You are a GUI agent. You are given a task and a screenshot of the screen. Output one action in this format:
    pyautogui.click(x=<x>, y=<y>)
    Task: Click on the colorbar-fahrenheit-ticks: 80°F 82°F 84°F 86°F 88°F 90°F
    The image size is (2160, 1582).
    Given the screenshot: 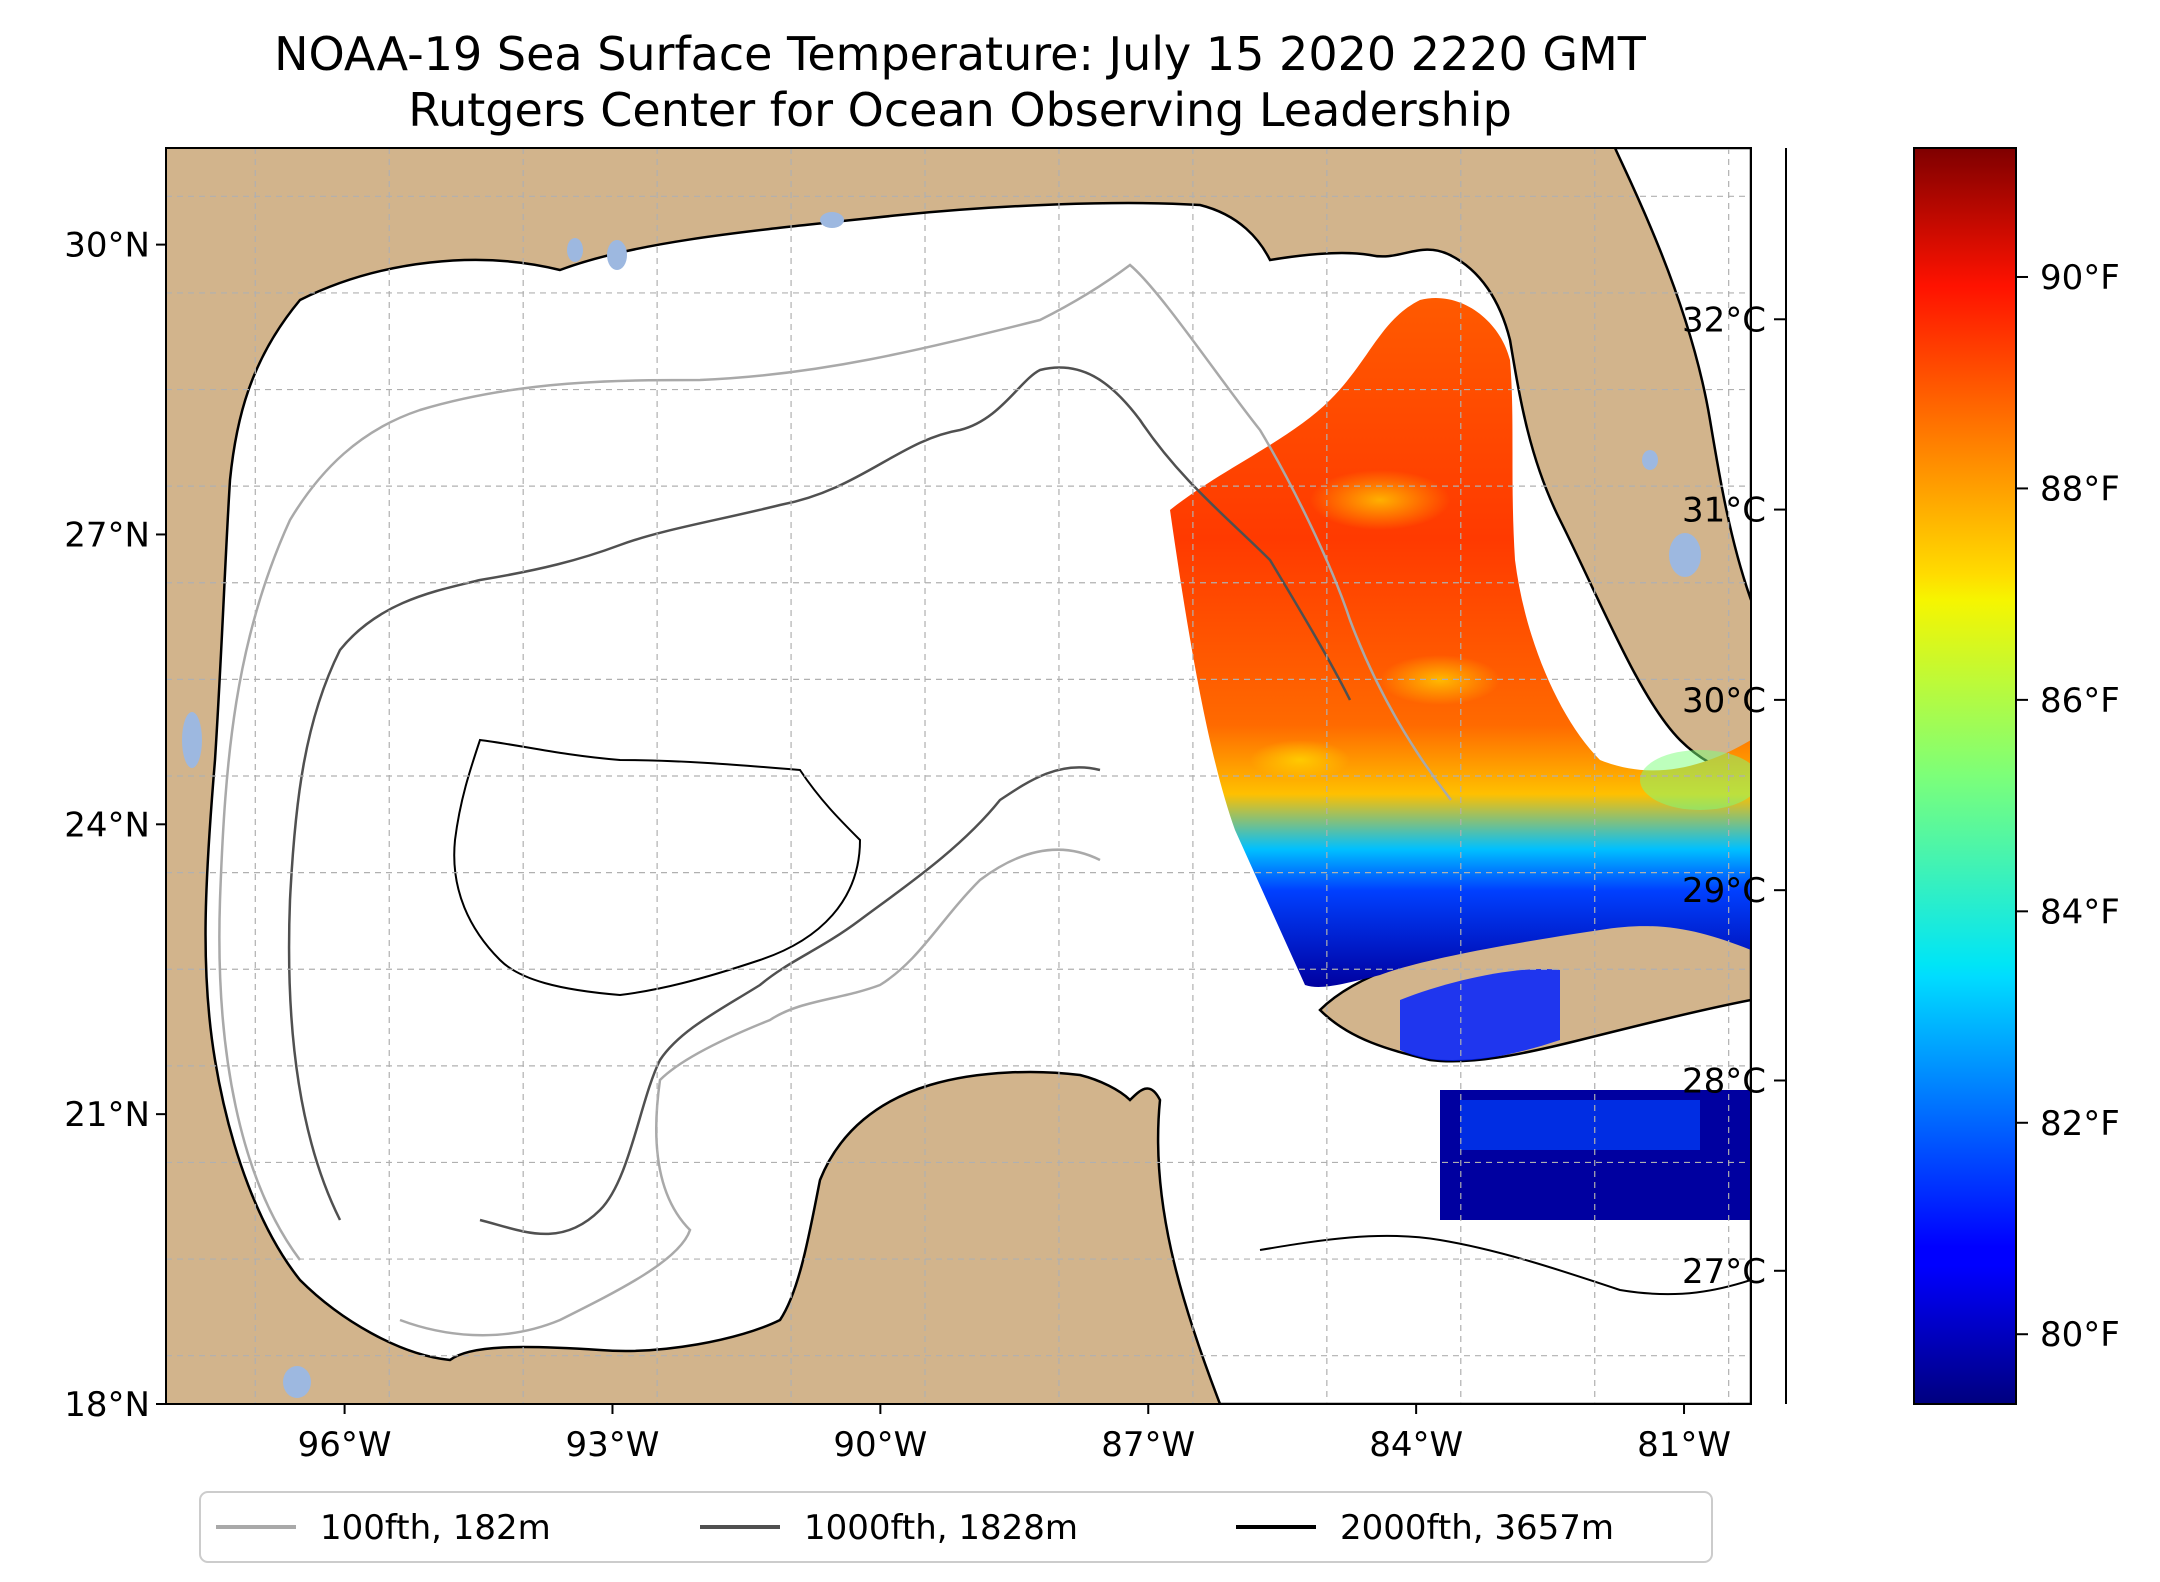 What is the action you would take?
    pyautogui.click(x=2068, y=806)
    